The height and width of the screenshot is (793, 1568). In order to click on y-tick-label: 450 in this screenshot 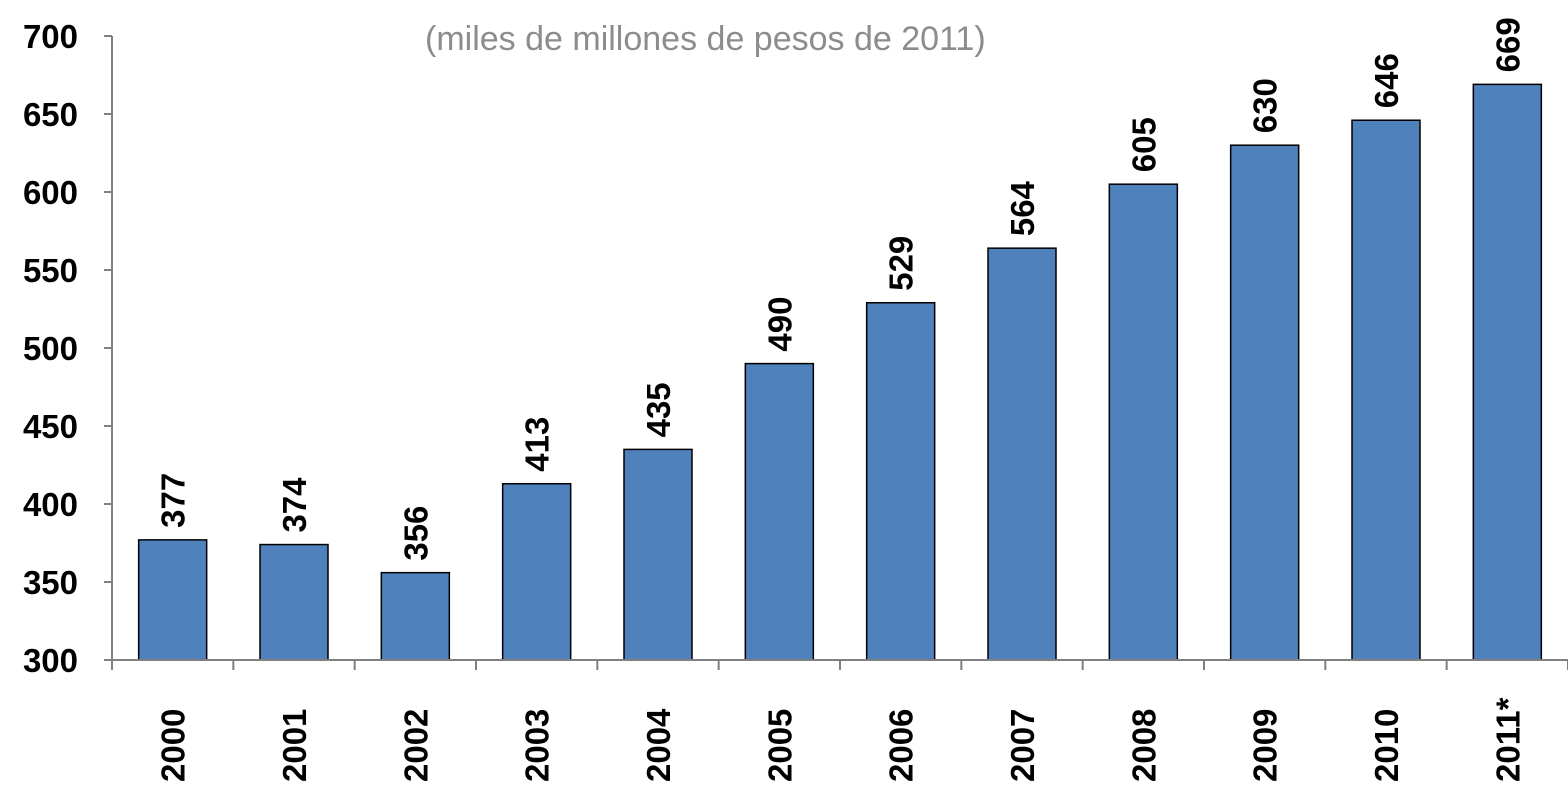, I will do `click(50, 426)`.